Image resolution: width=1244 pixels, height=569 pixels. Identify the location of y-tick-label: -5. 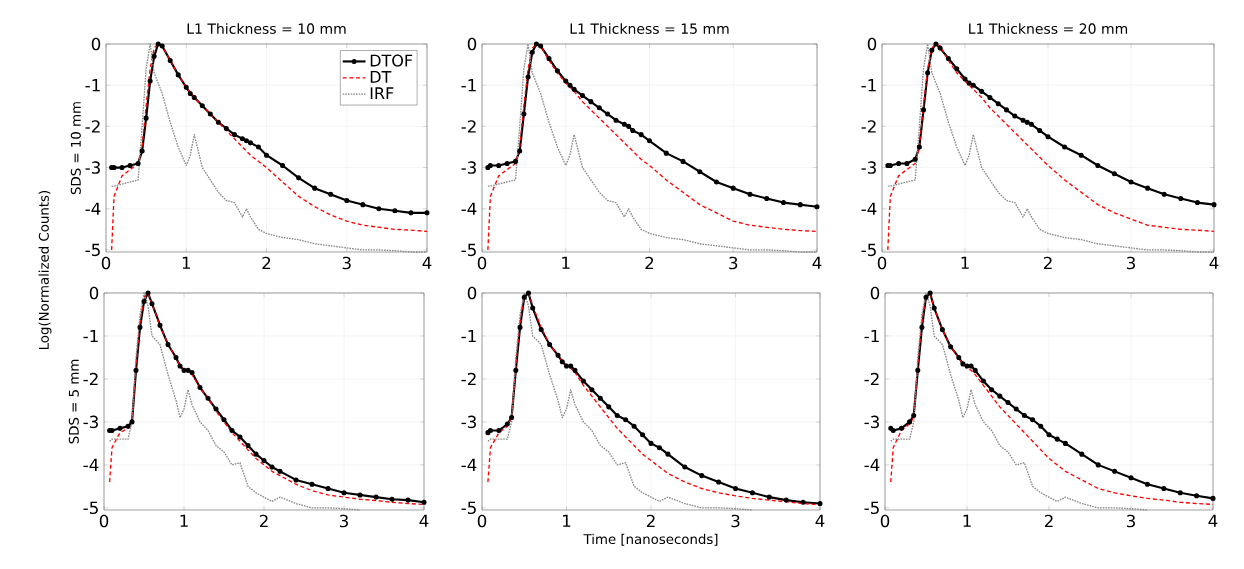
(868, 250).